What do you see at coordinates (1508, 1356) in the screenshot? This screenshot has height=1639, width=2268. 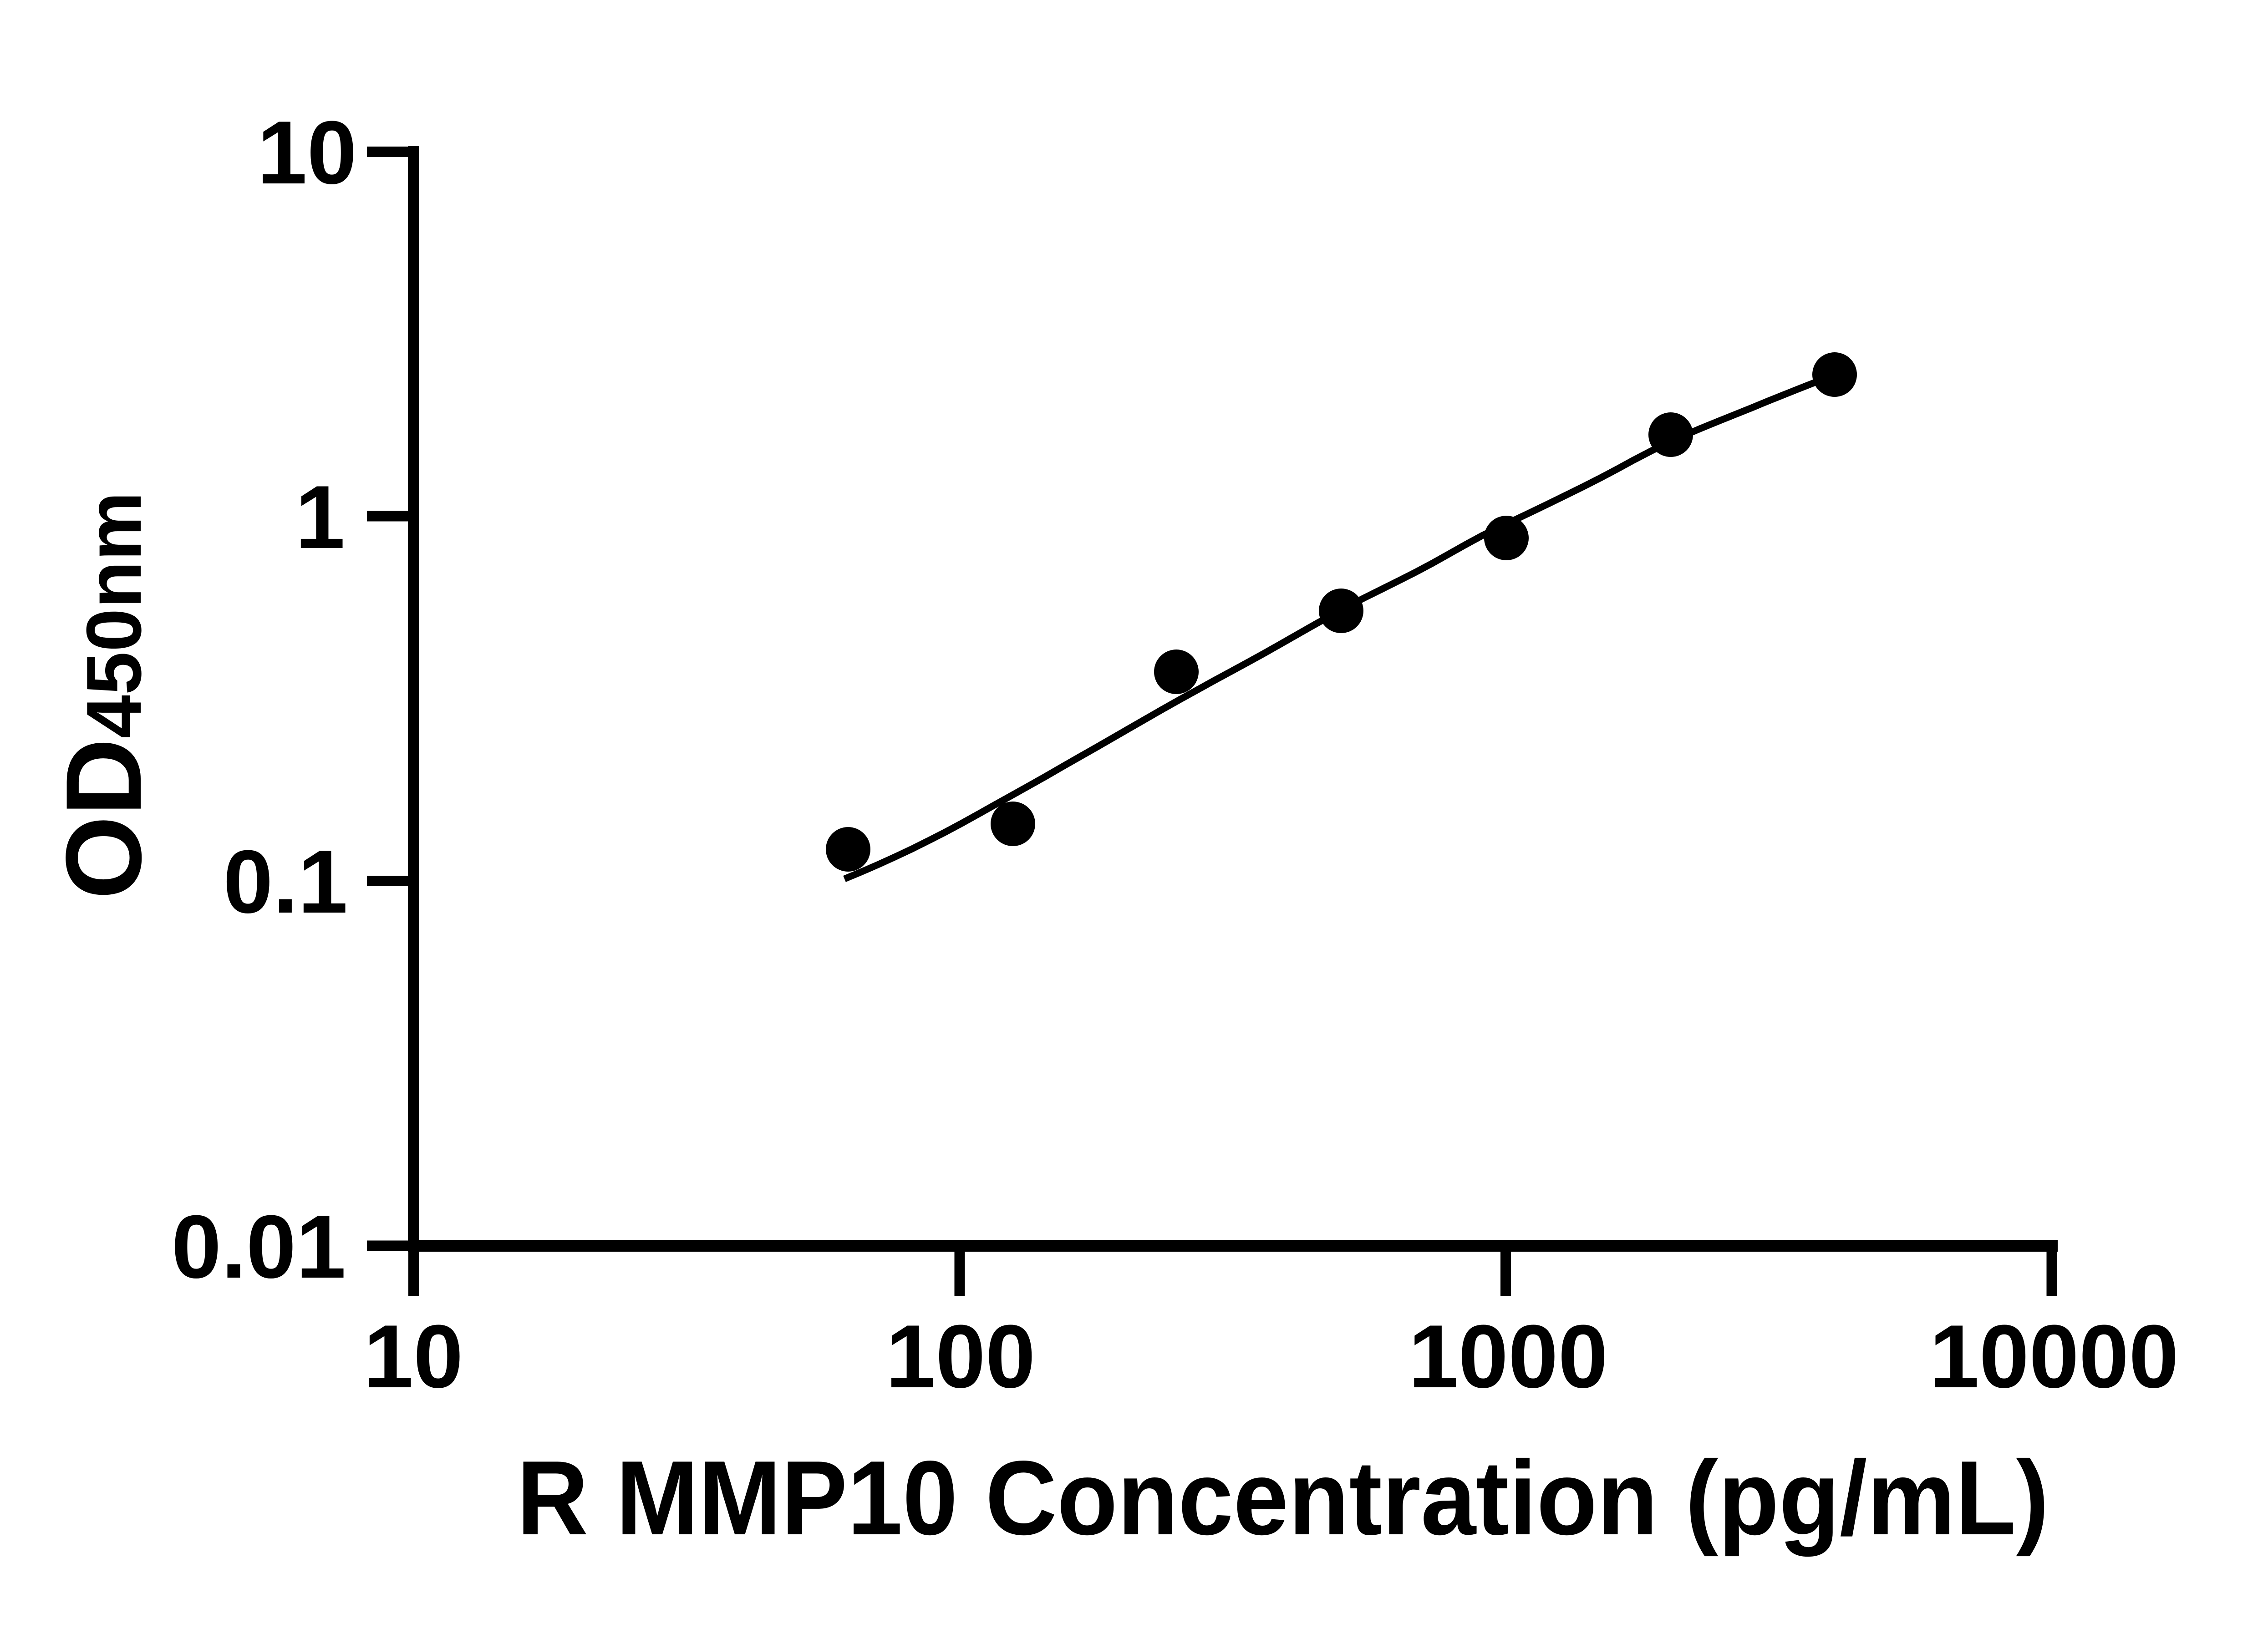 I see `svg-text: 1000` at bounding box center [1508, 1356].